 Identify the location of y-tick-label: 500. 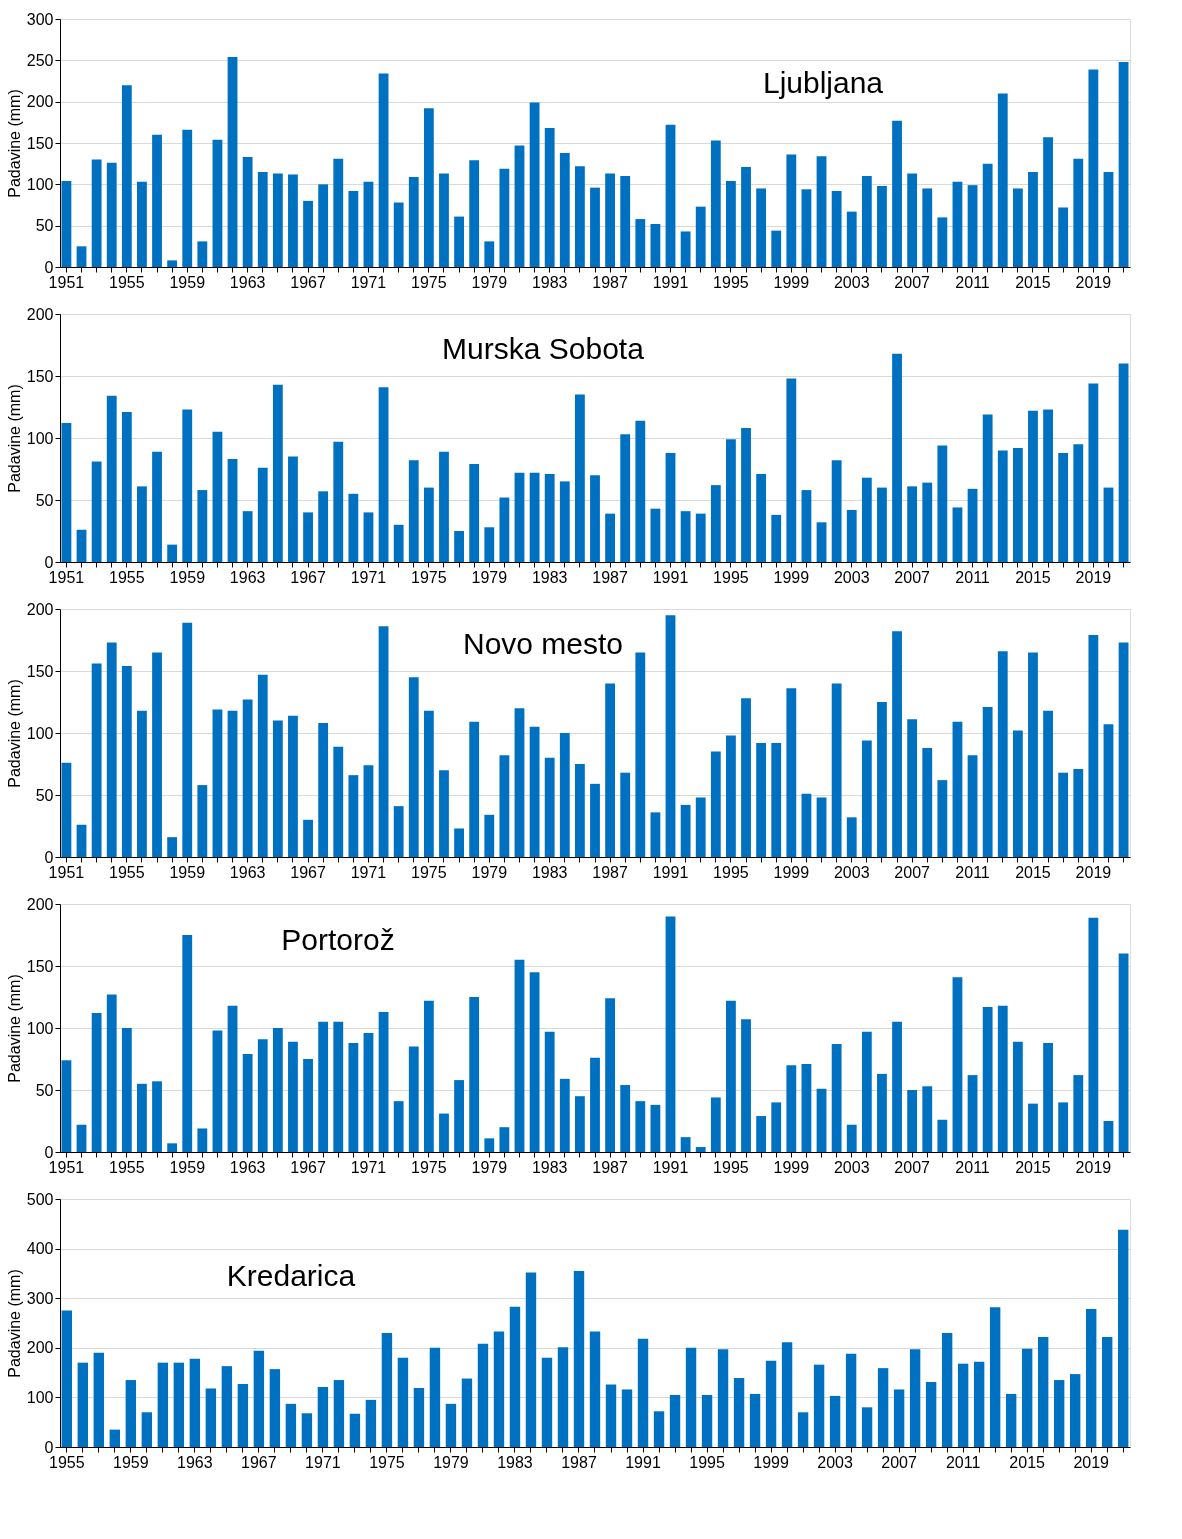
(40, 1199).